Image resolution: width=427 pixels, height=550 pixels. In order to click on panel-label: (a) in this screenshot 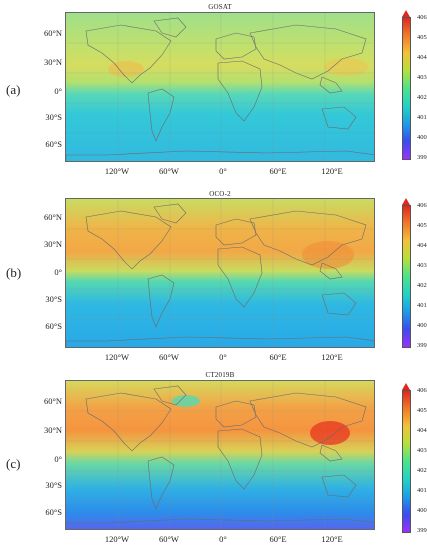, I will do `click(13, 89)`.